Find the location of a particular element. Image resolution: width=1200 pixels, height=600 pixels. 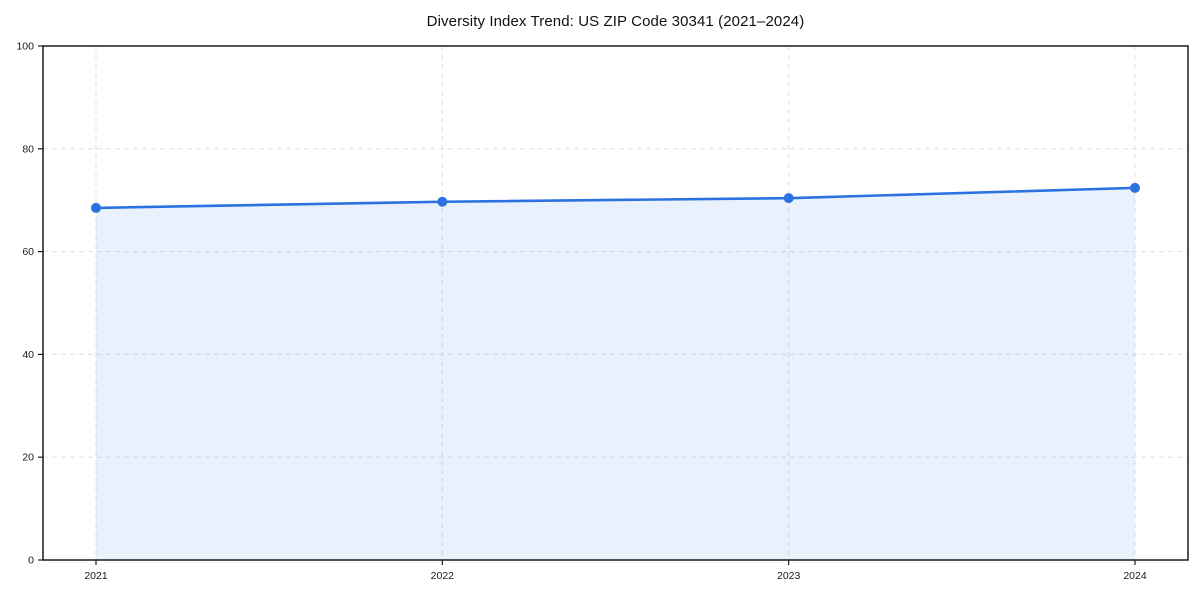

x-tick-label: 2023 is located at coordinates (789, 576).